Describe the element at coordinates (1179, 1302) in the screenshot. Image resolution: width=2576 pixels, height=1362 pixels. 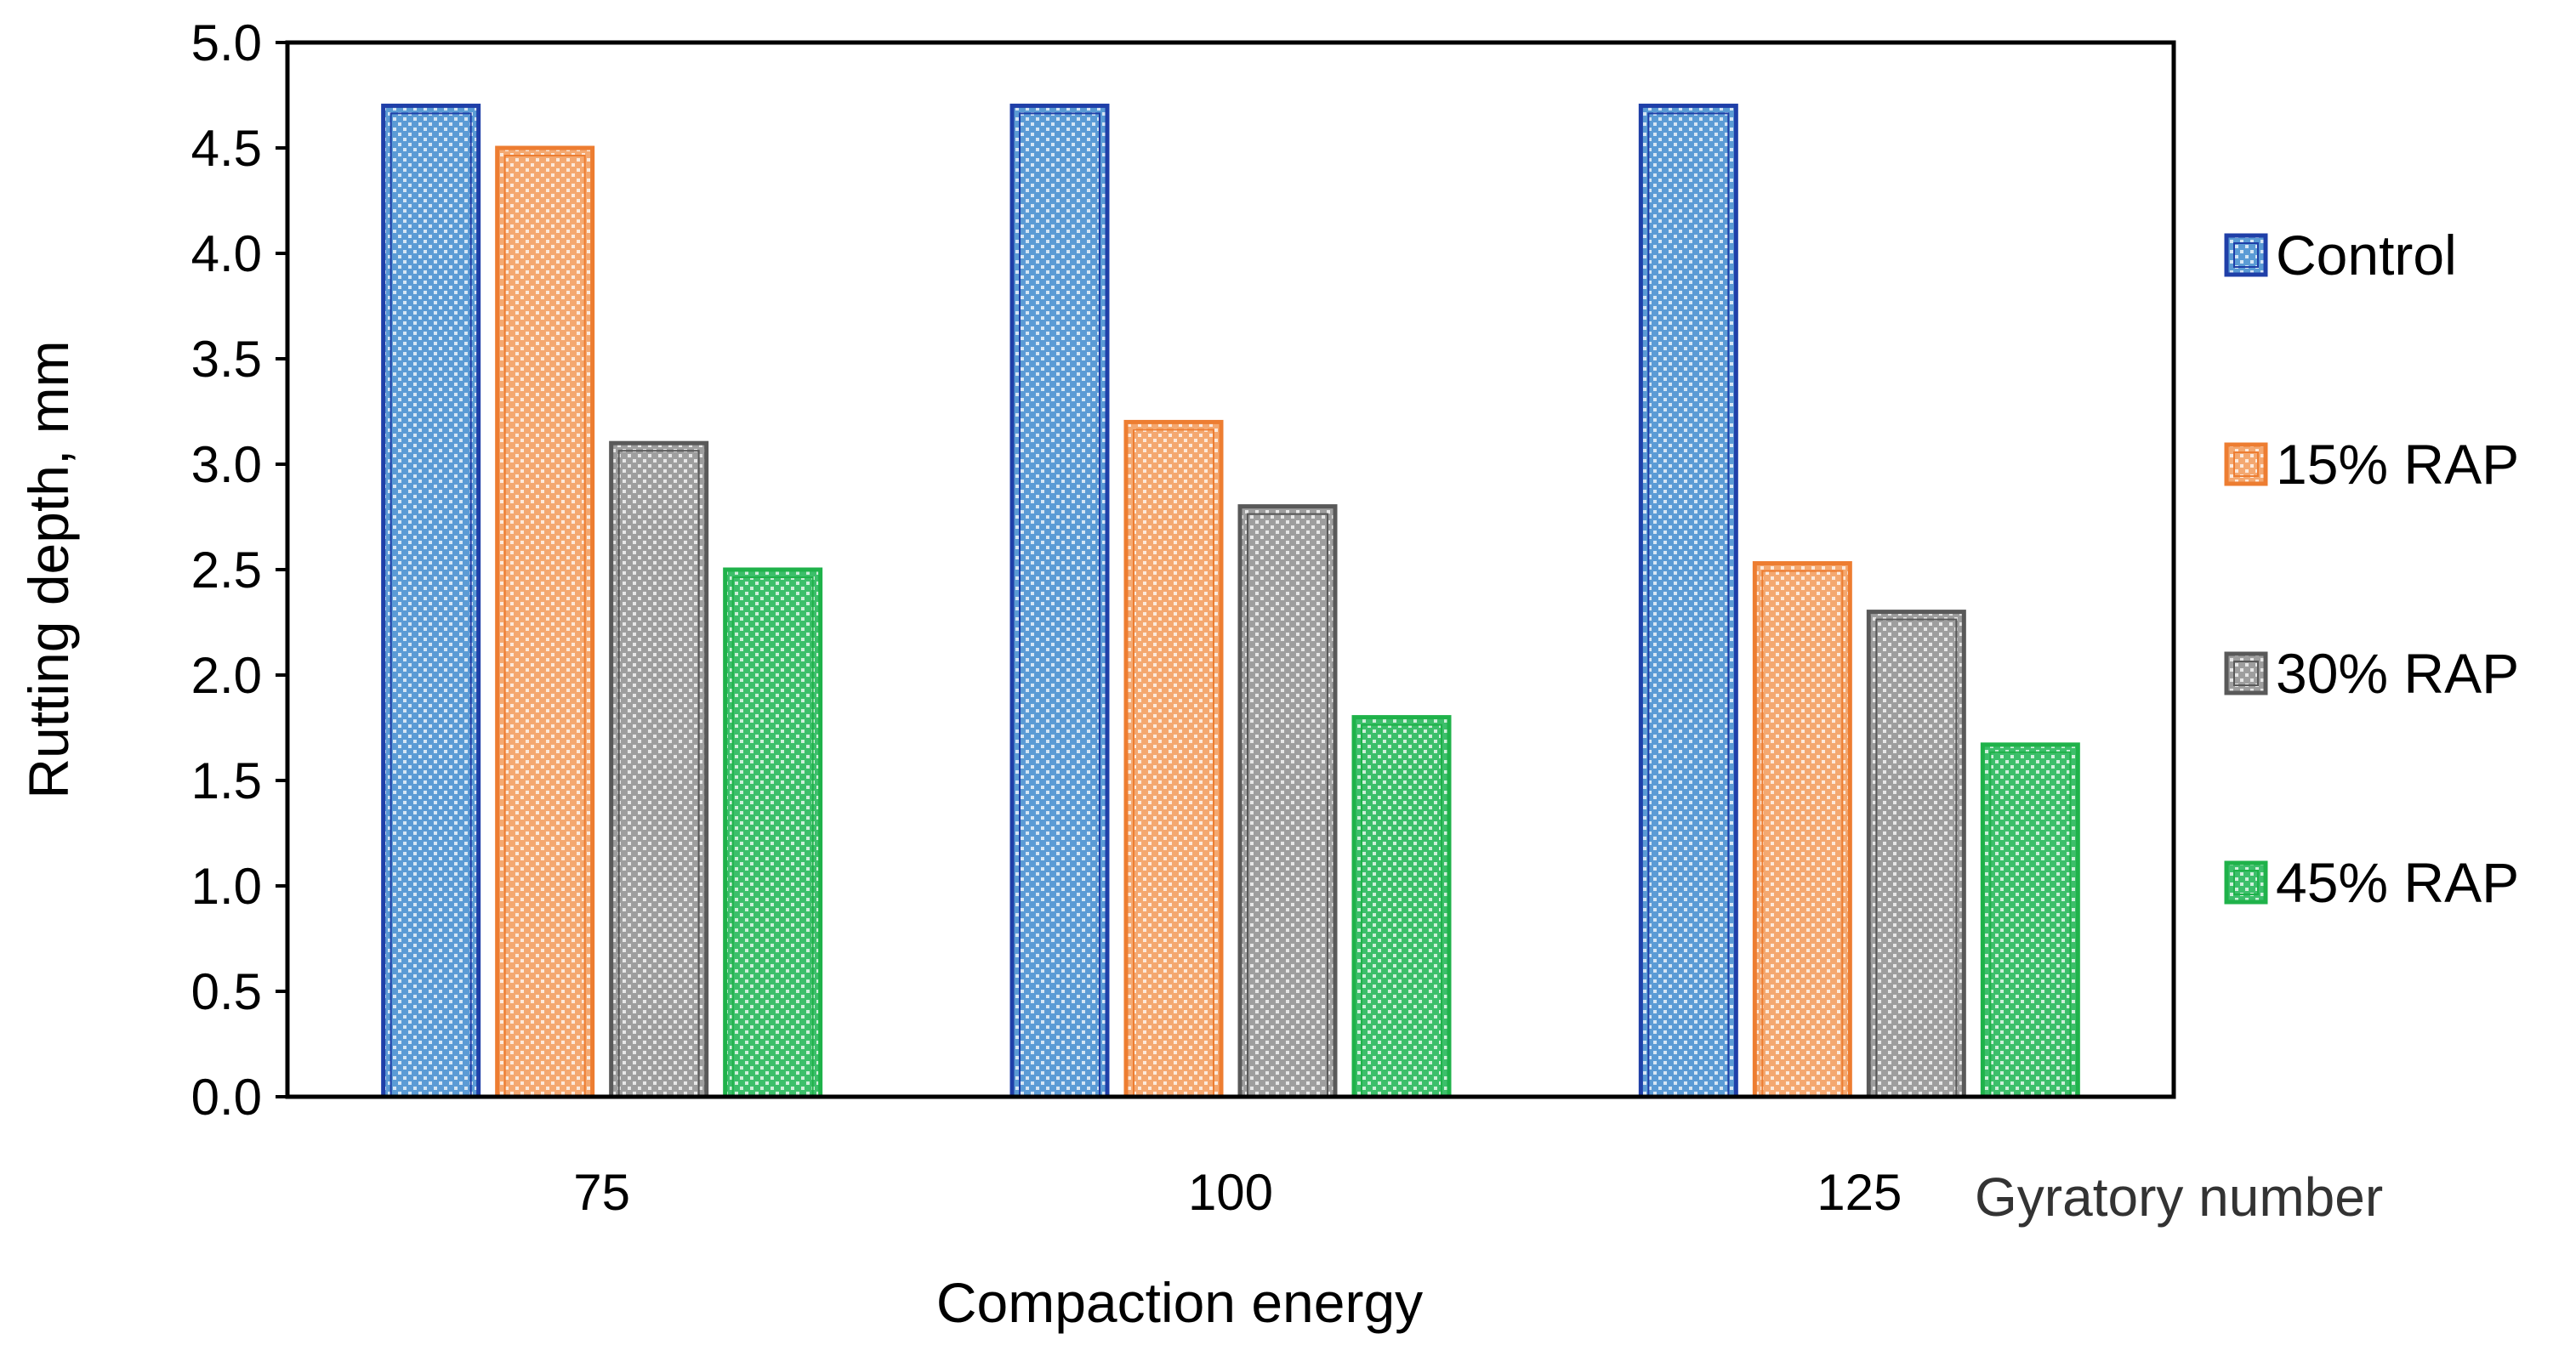
I see `x-axis-title: Compaction energy` at that location.